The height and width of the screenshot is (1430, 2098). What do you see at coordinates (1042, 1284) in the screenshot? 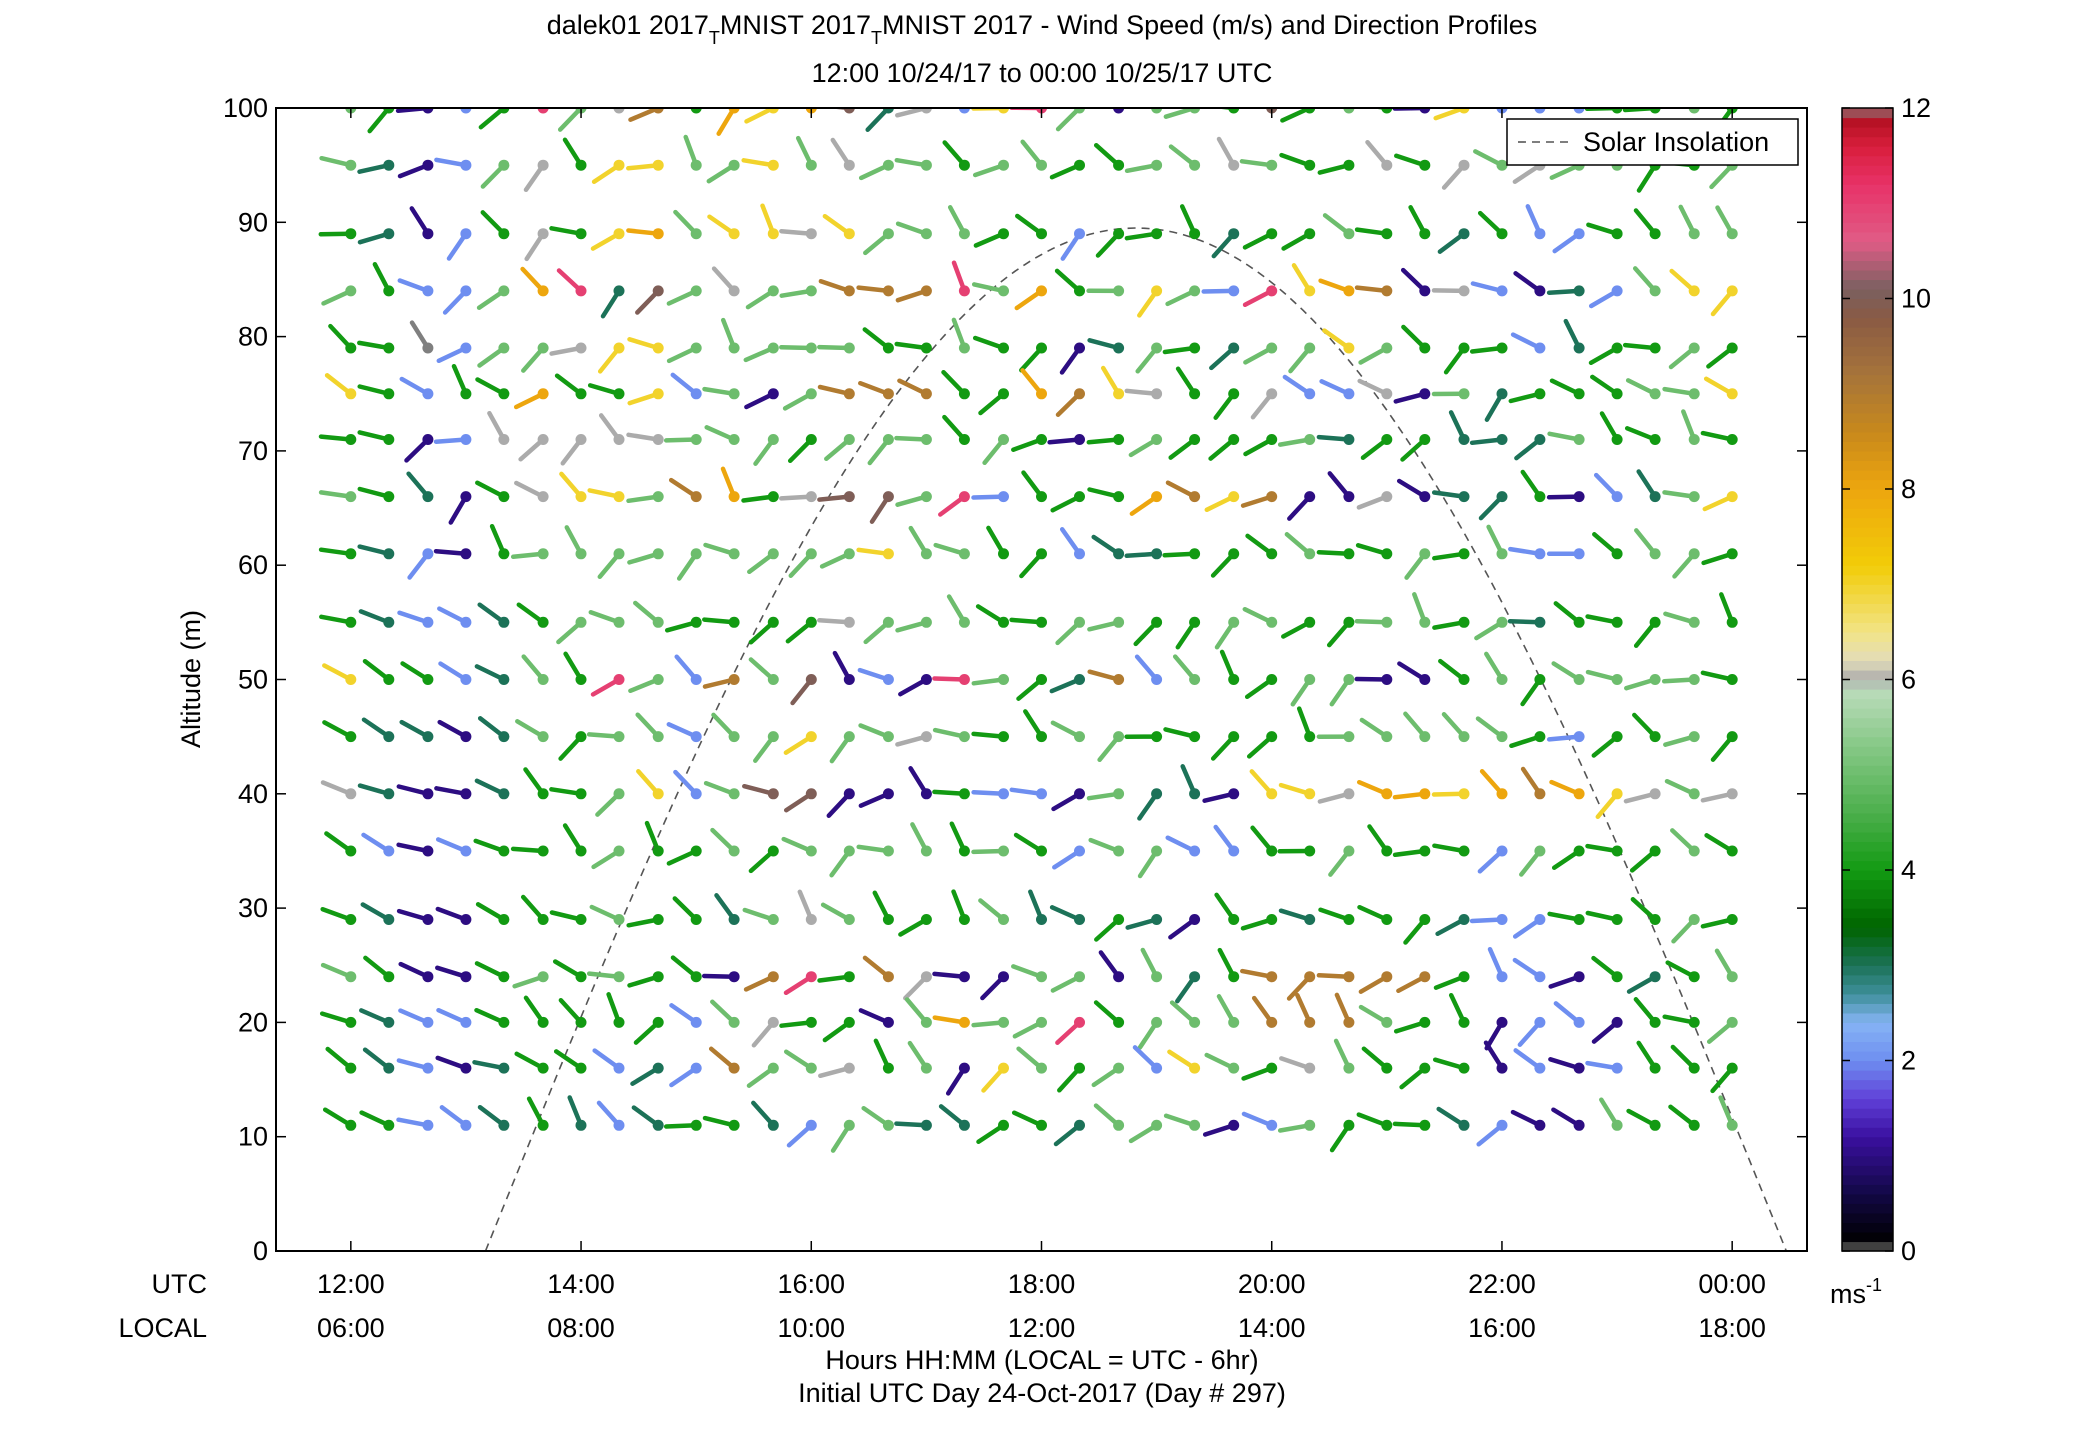
I see `x-tick-label-utc: 18:00` at bounding box center [1042, 1284].